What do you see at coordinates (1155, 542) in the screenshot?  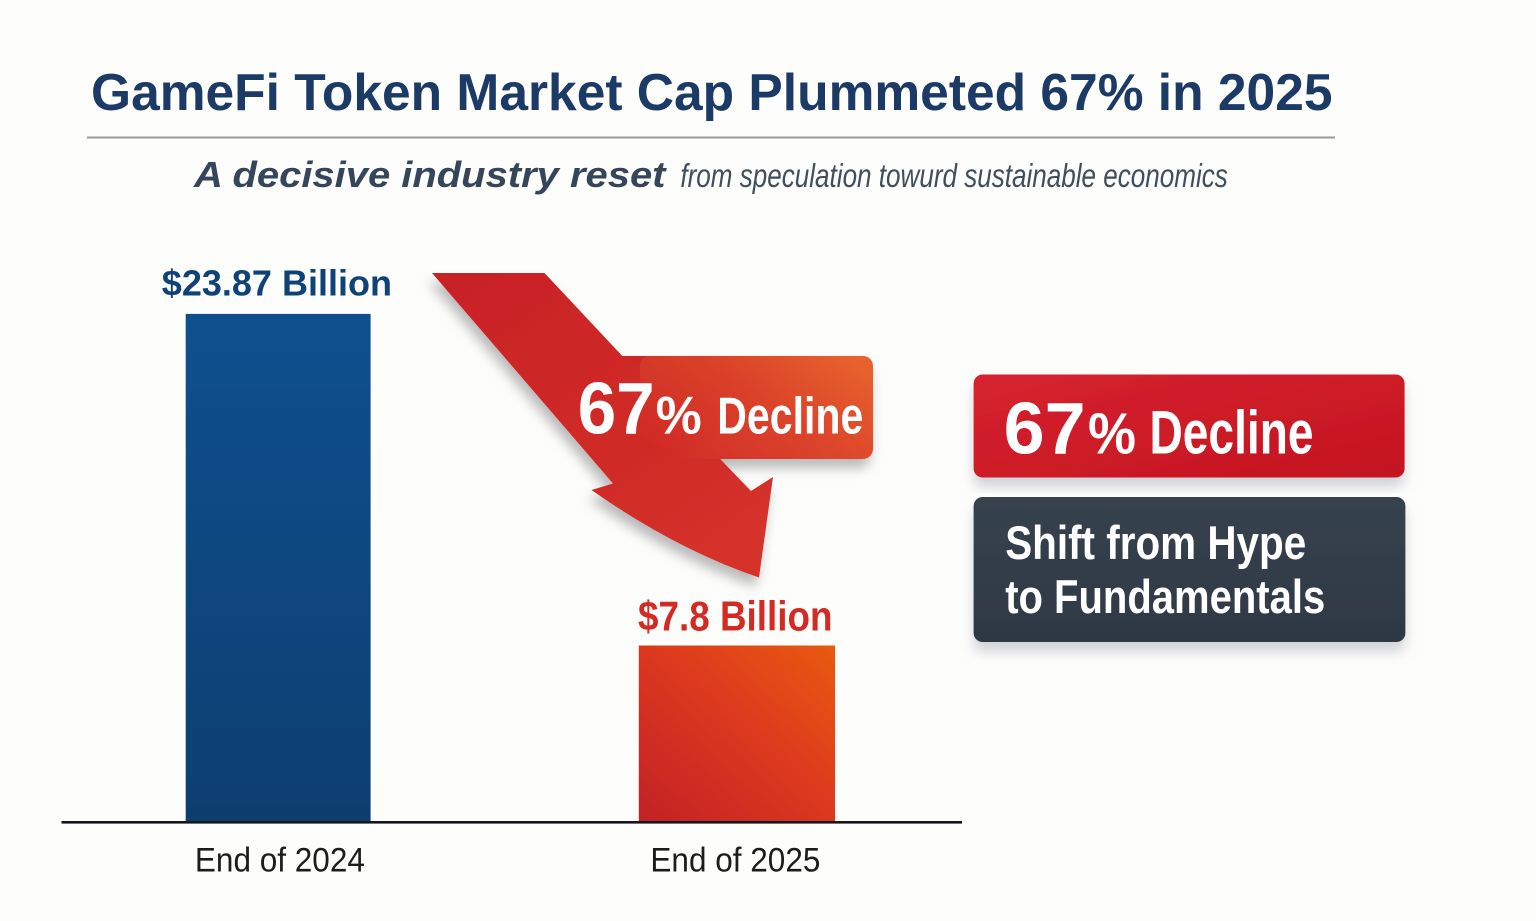 I see `svg-text: Shift from Hype` at bounding box center [1155, 542].